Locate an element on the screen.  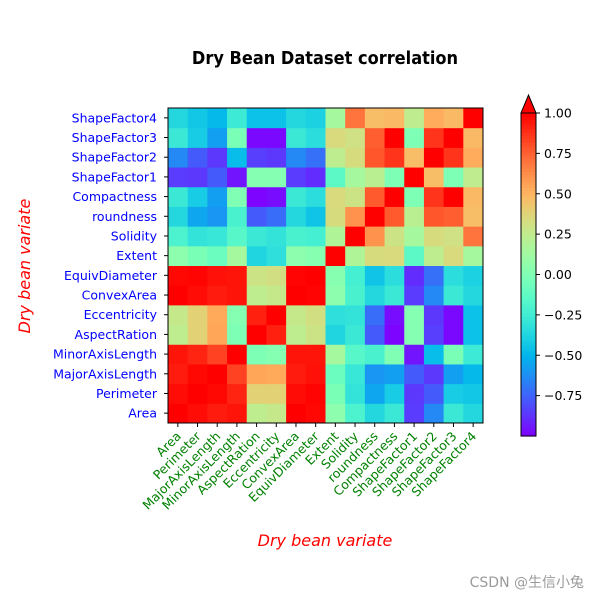
y-tick-label: roundness is located at coordinates (124, 216).